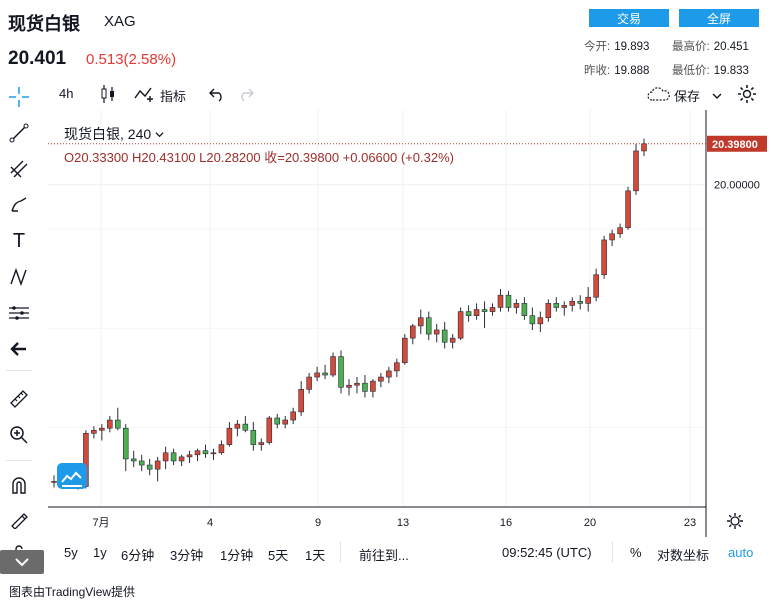 The width and height of the screenshot is (771, 608). I want to click on gear-icon, so click(747, 96).